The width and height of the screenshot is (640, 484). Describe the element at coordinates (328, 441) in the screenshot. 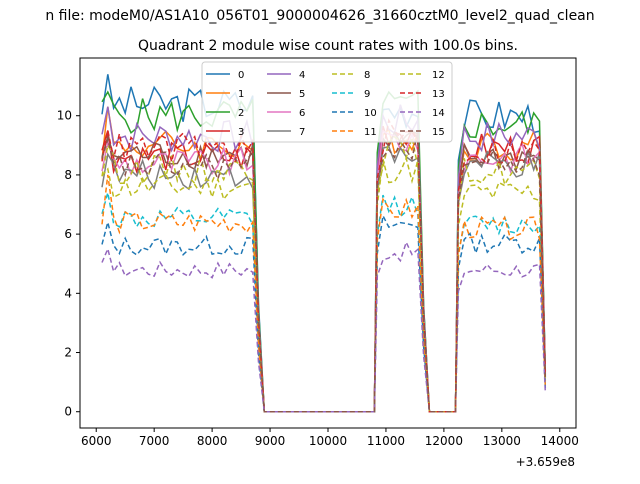

I see `x-tick-label: 10000` at that location.